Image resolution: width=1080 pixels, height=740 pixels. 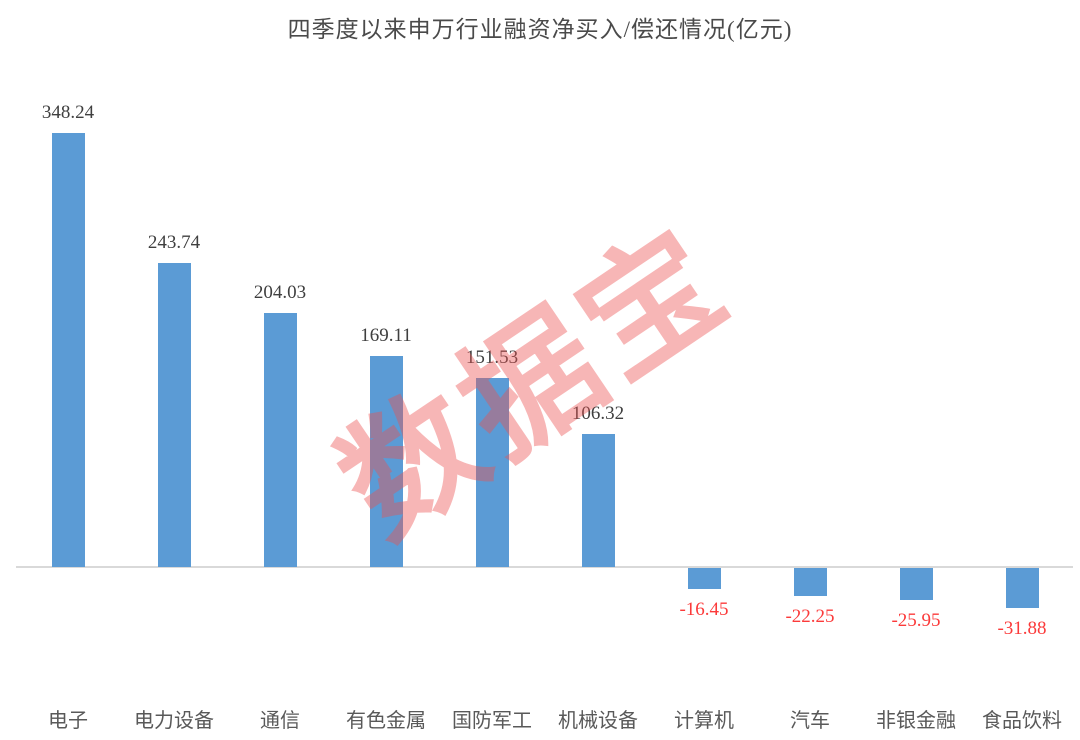 I want to click on value-label-计算机: -16.45, so click(x=704, y=609).